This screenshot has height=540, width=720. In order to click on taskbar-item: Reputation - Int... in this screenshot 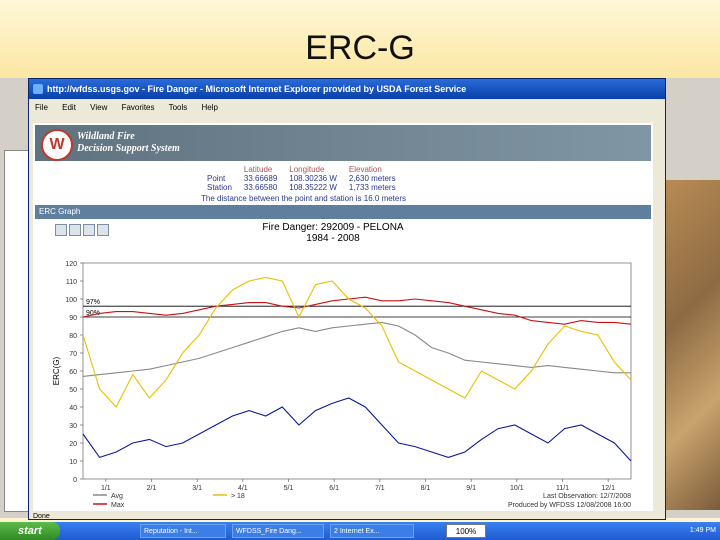, I will do `click(183, 531)`.